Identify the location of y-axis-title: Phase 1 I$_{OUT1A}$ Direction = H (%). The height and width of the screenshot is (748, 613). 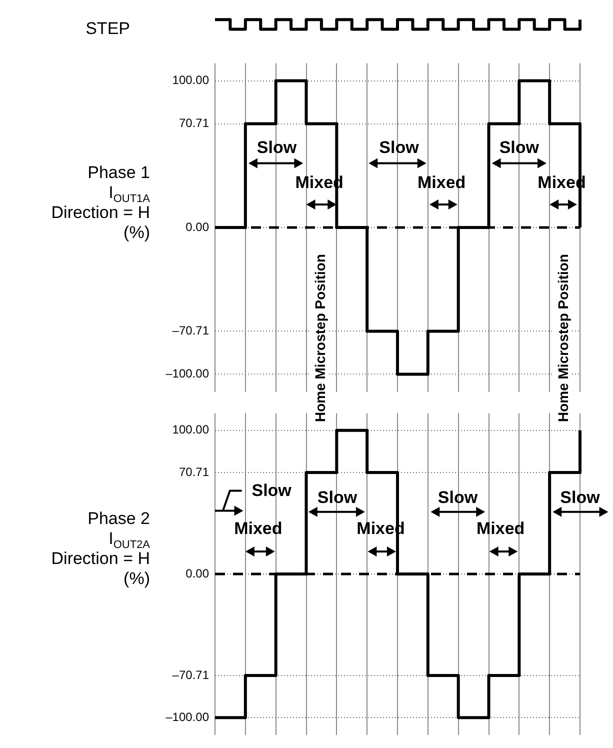
(100, 202).